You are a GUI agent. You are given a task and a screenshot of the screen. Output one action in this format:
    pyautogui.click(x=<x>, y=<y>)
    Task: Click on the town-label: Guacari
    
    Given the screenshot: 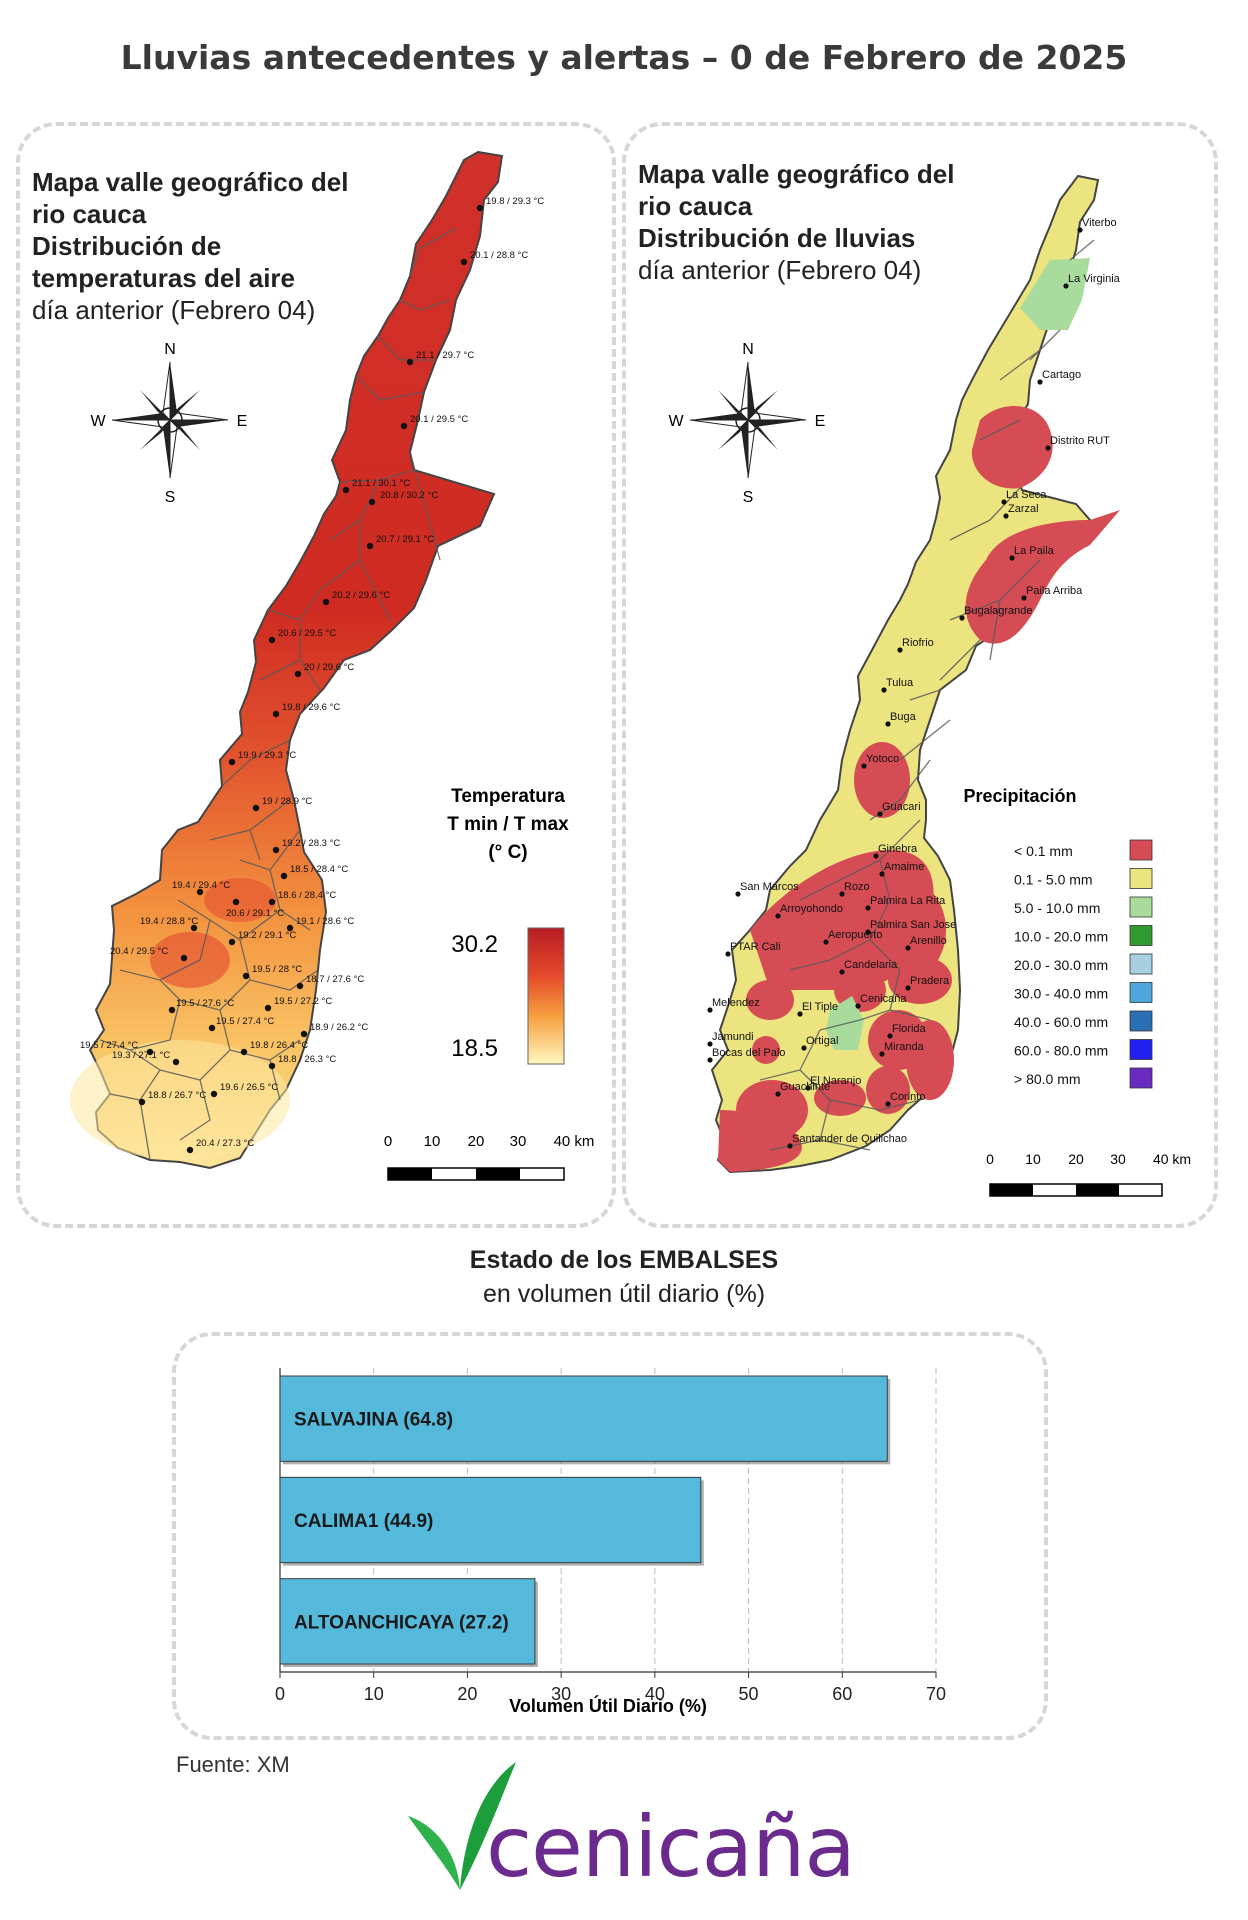 What is the action you would take?
    pyautogui.click(x=901, y=807)
    